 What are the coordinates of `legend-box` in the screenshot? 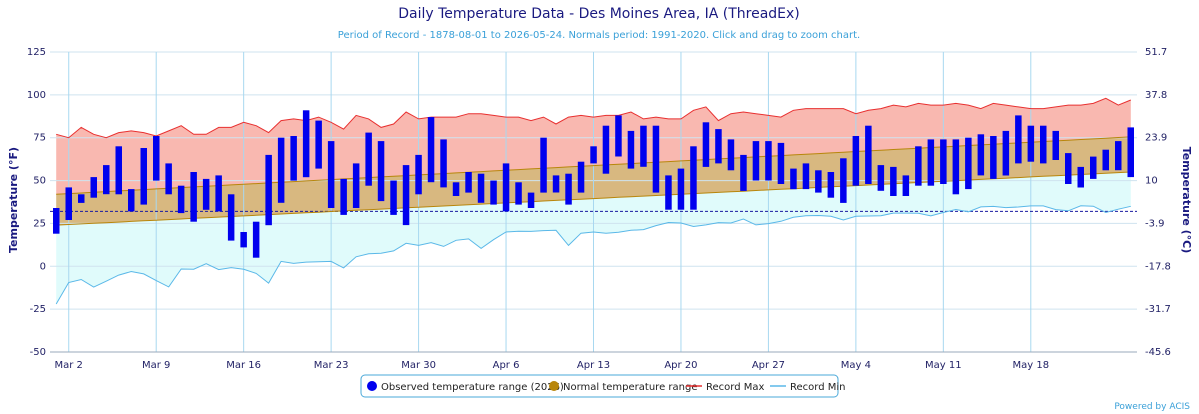 It's located at (599, 386).